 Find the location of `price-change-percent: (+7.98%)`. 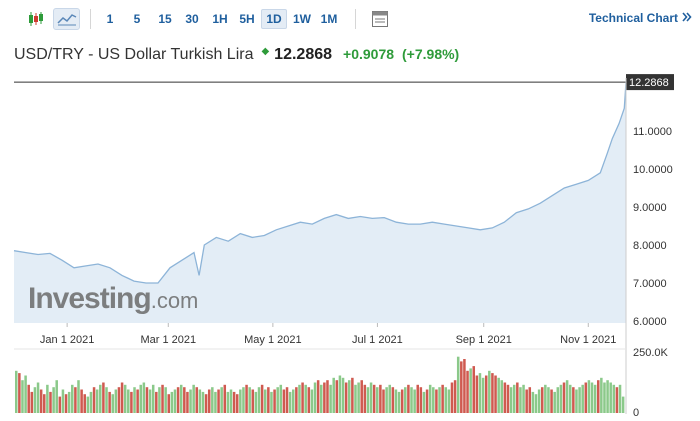

price-change-percent: (+7.98%) is located at coordinates (431, 54).